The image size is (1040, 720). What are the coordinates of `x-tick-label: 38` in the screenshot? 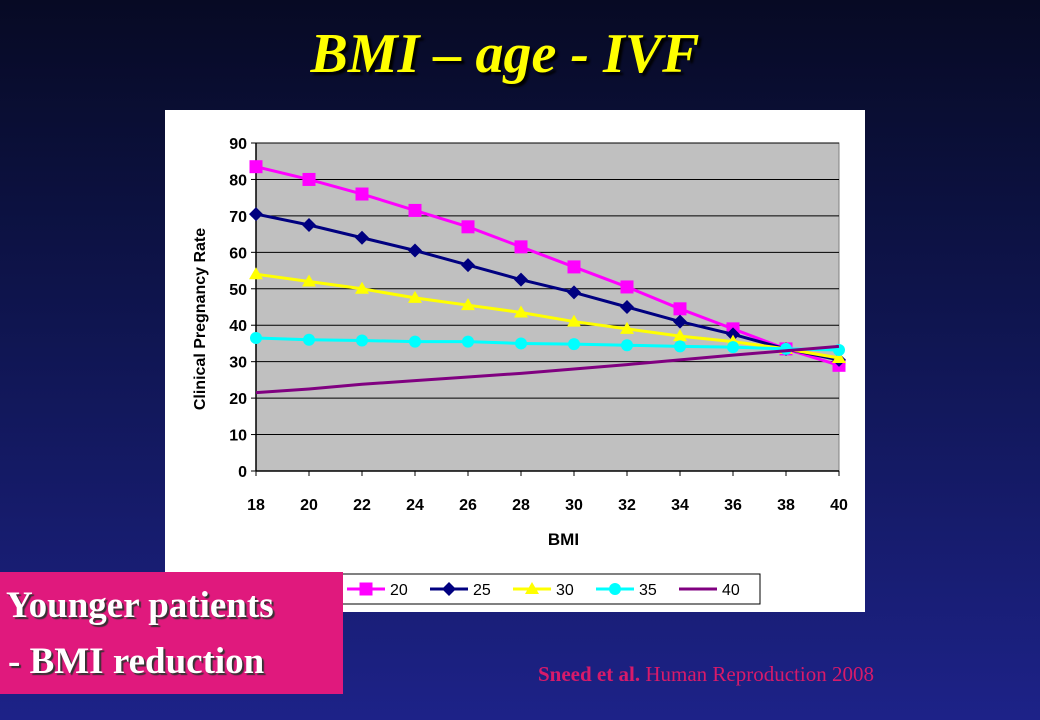 It's located at (786, 505).